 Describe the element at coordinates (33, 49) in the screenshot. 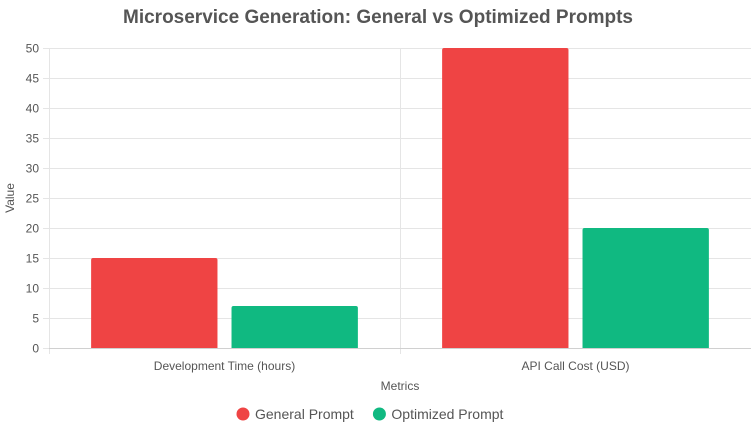

I see `y-tick-label: 50` at that location.